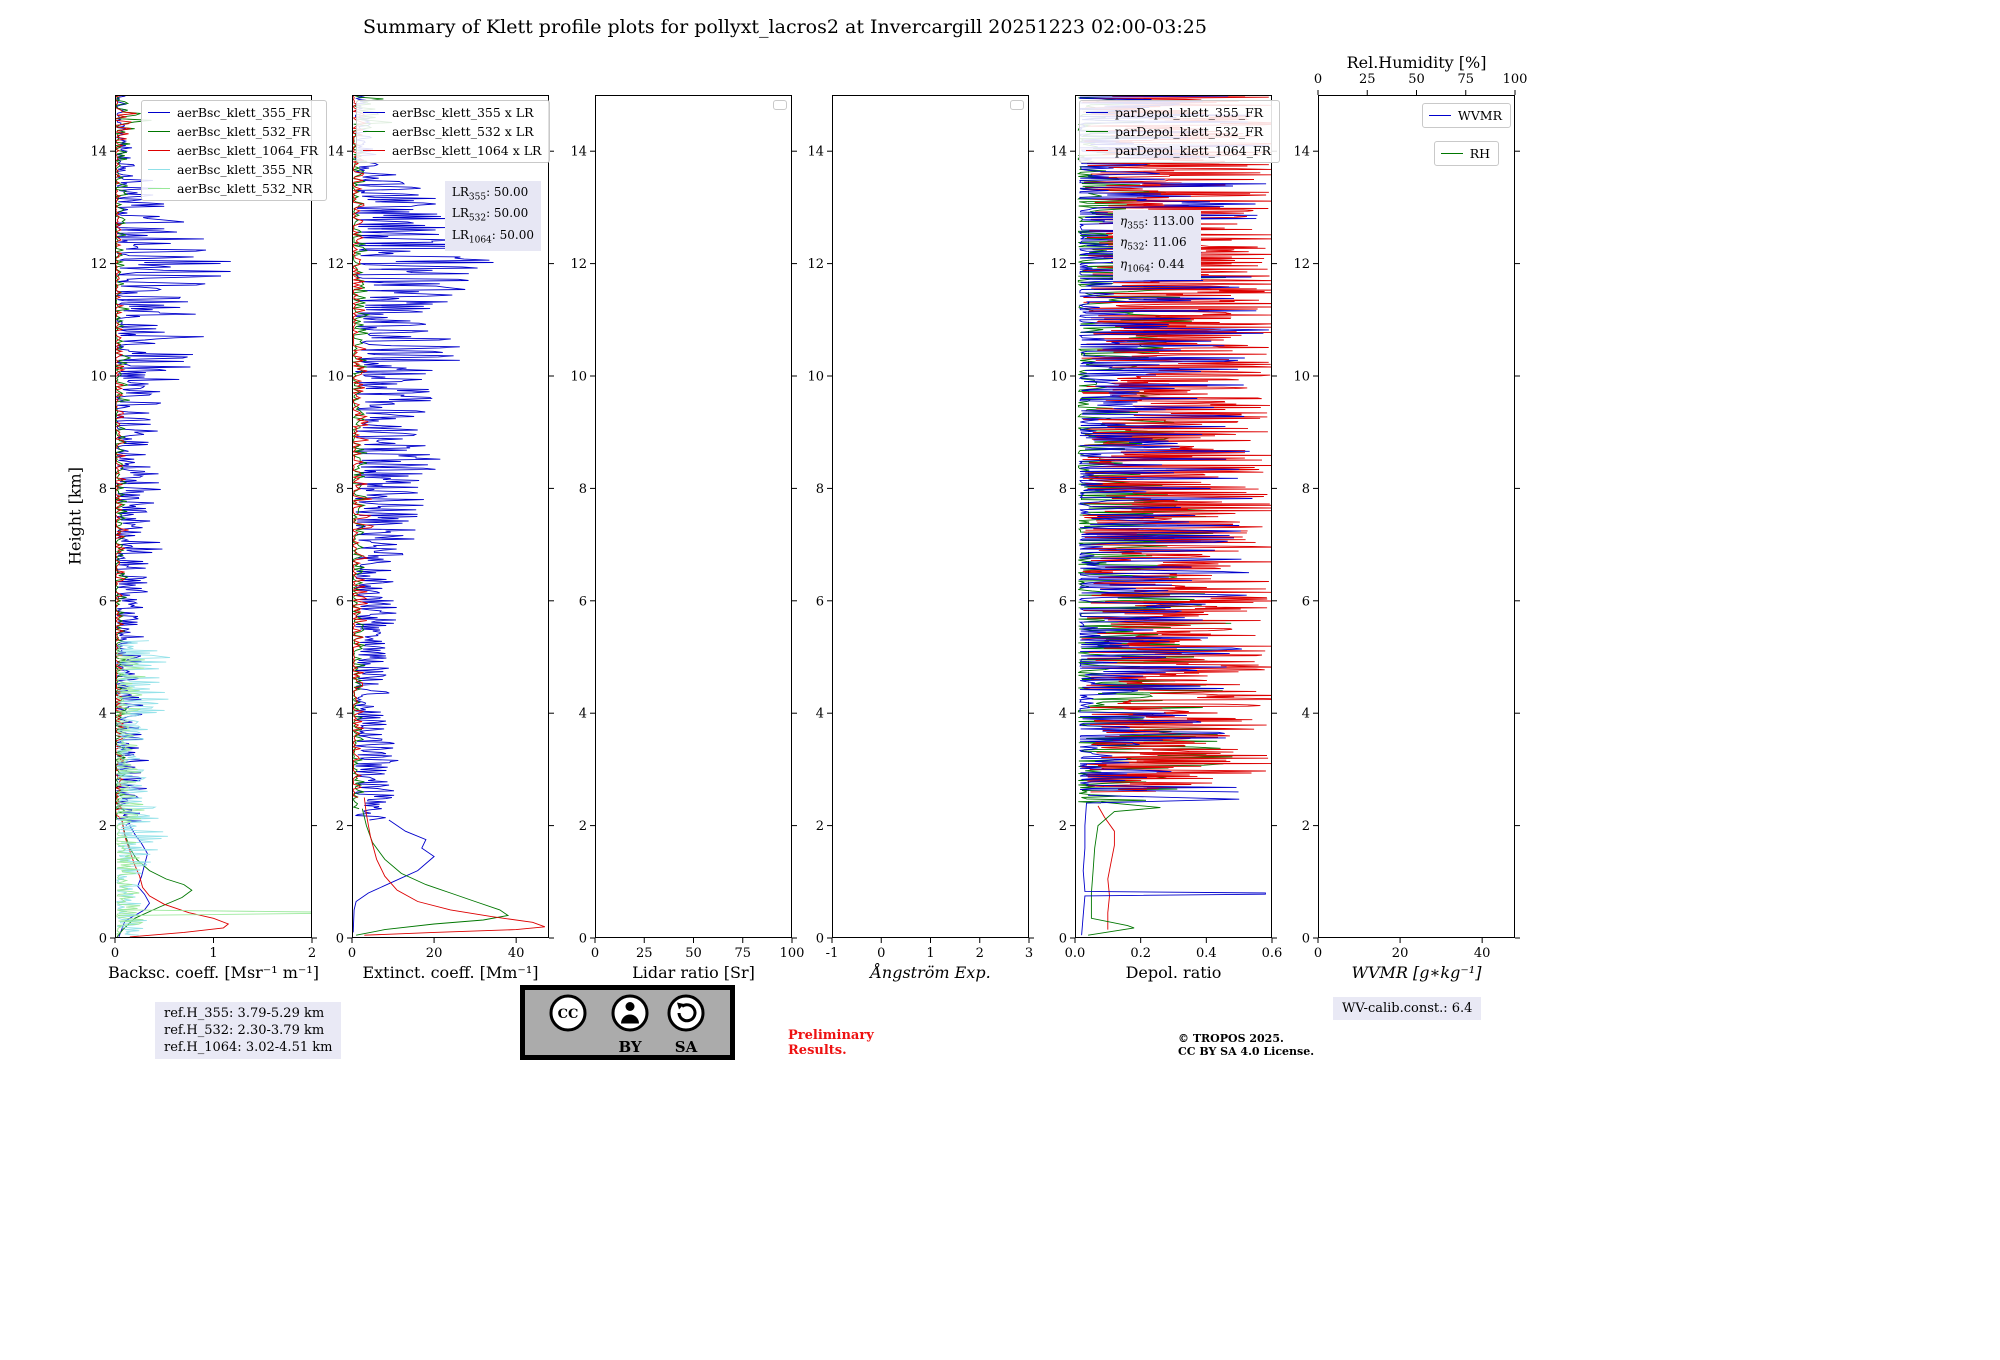 This screenshot has height=1360, width=2000. What do you see at coordinates (1400, 953) in the screenshot?
I see `x-tick-label: 20` at bounding box center [1400, 953].